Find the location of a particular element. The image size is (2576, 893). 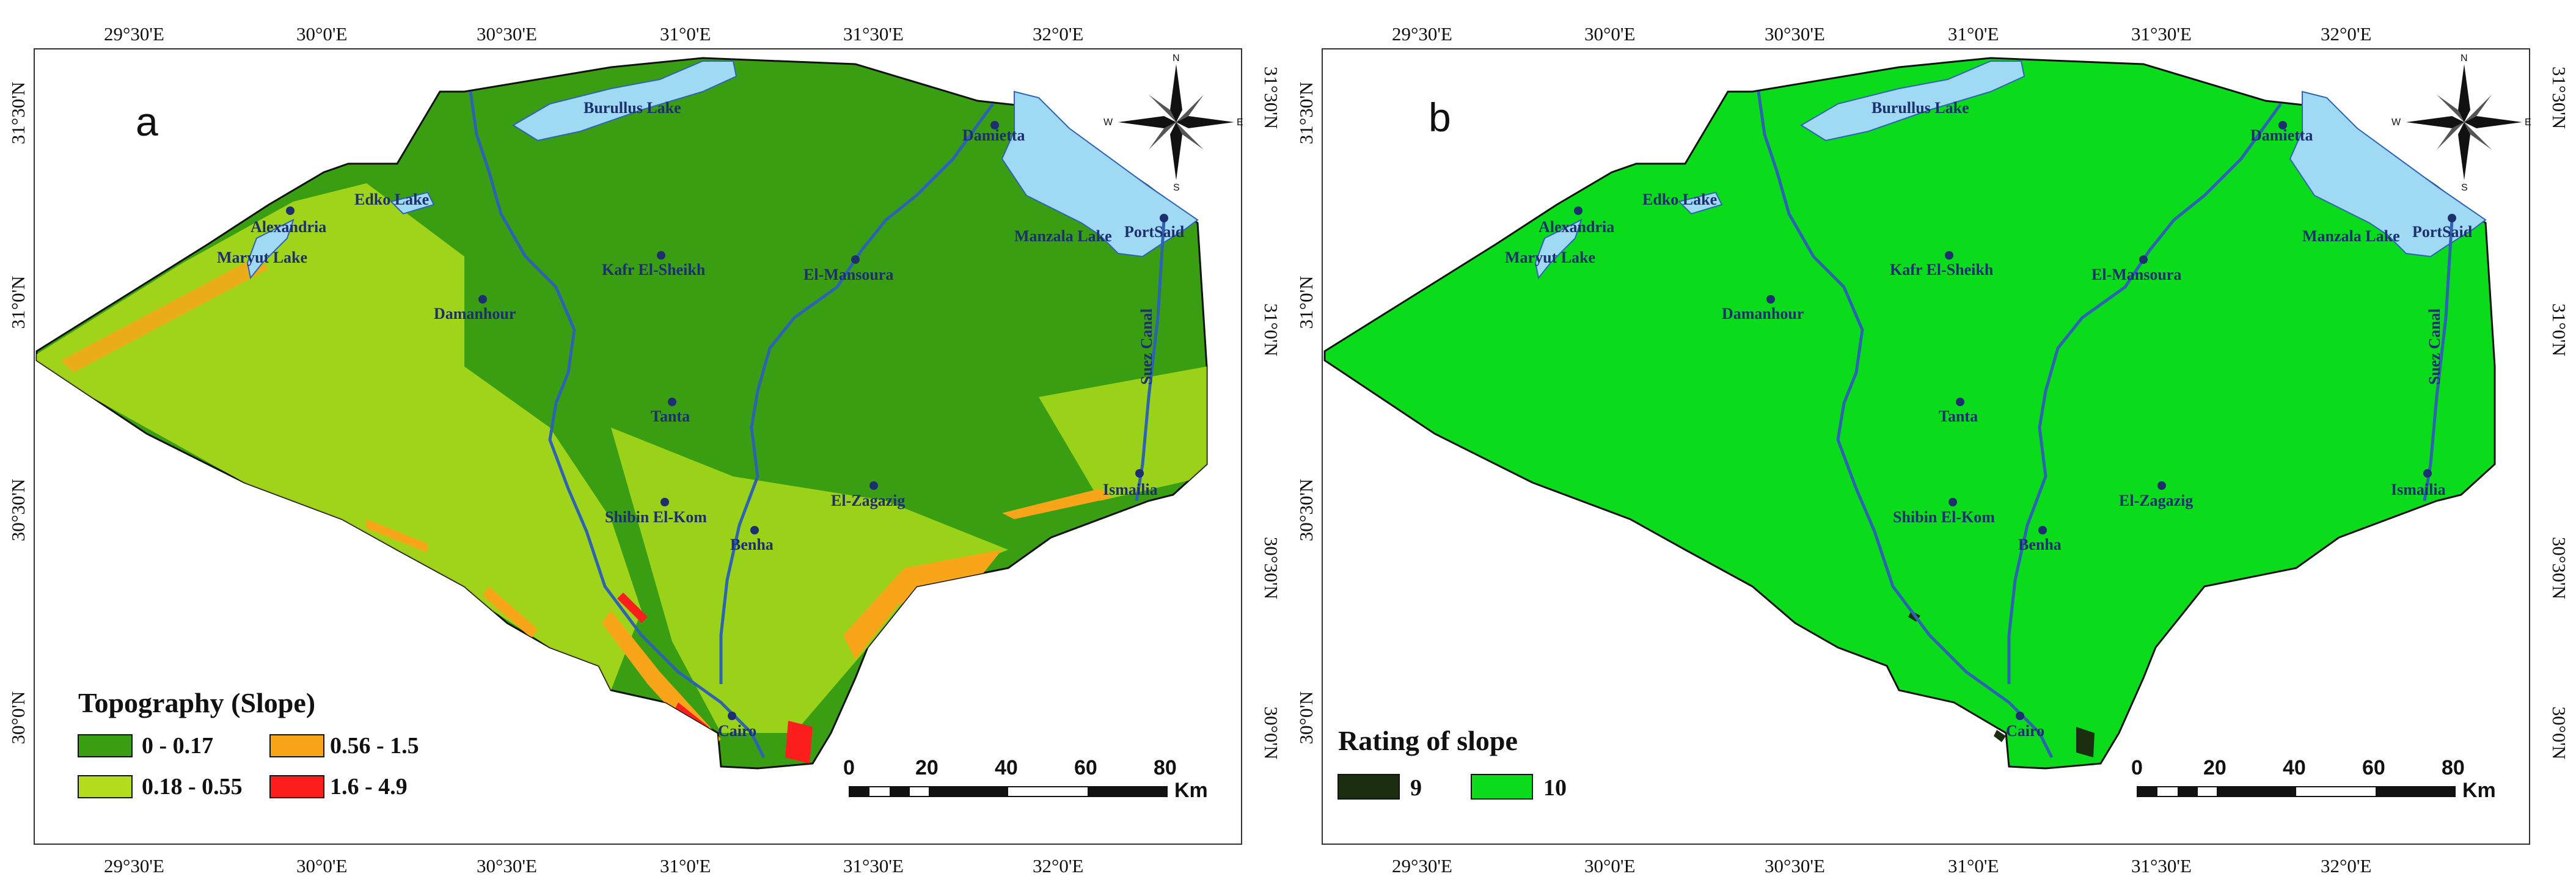

tick-bottom: 31°0'E is located at coordinates (685, 866).